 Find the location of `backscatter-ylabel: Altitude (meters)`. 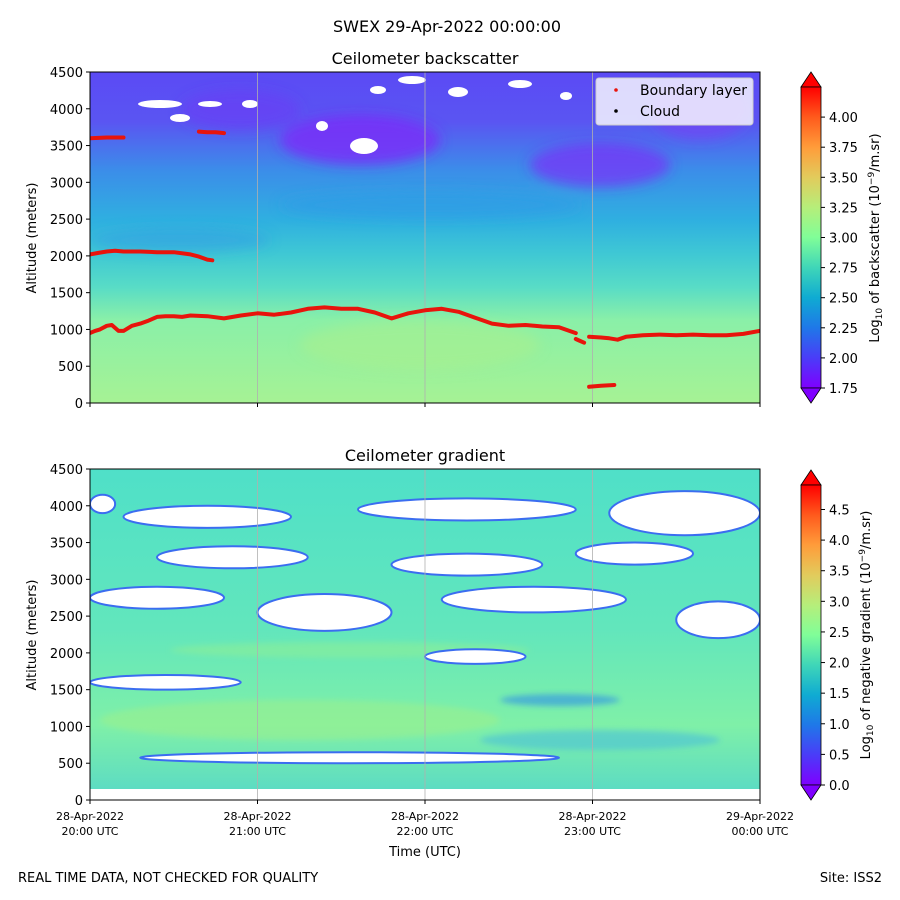

backscatter-ylabel: Altitude (meters) is located at coordinates (32, 238).